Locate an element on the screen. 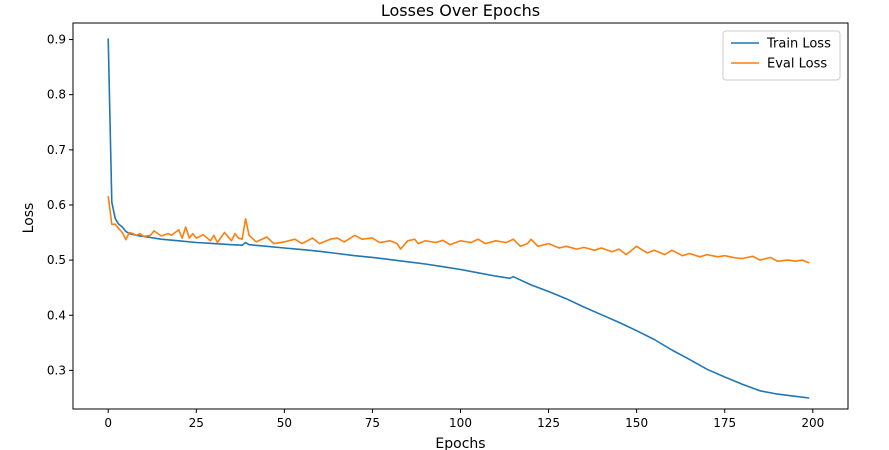 The width and height of the screenshot is (889, 450). x-tick-label: 50 is located at coordinates (284, 423).